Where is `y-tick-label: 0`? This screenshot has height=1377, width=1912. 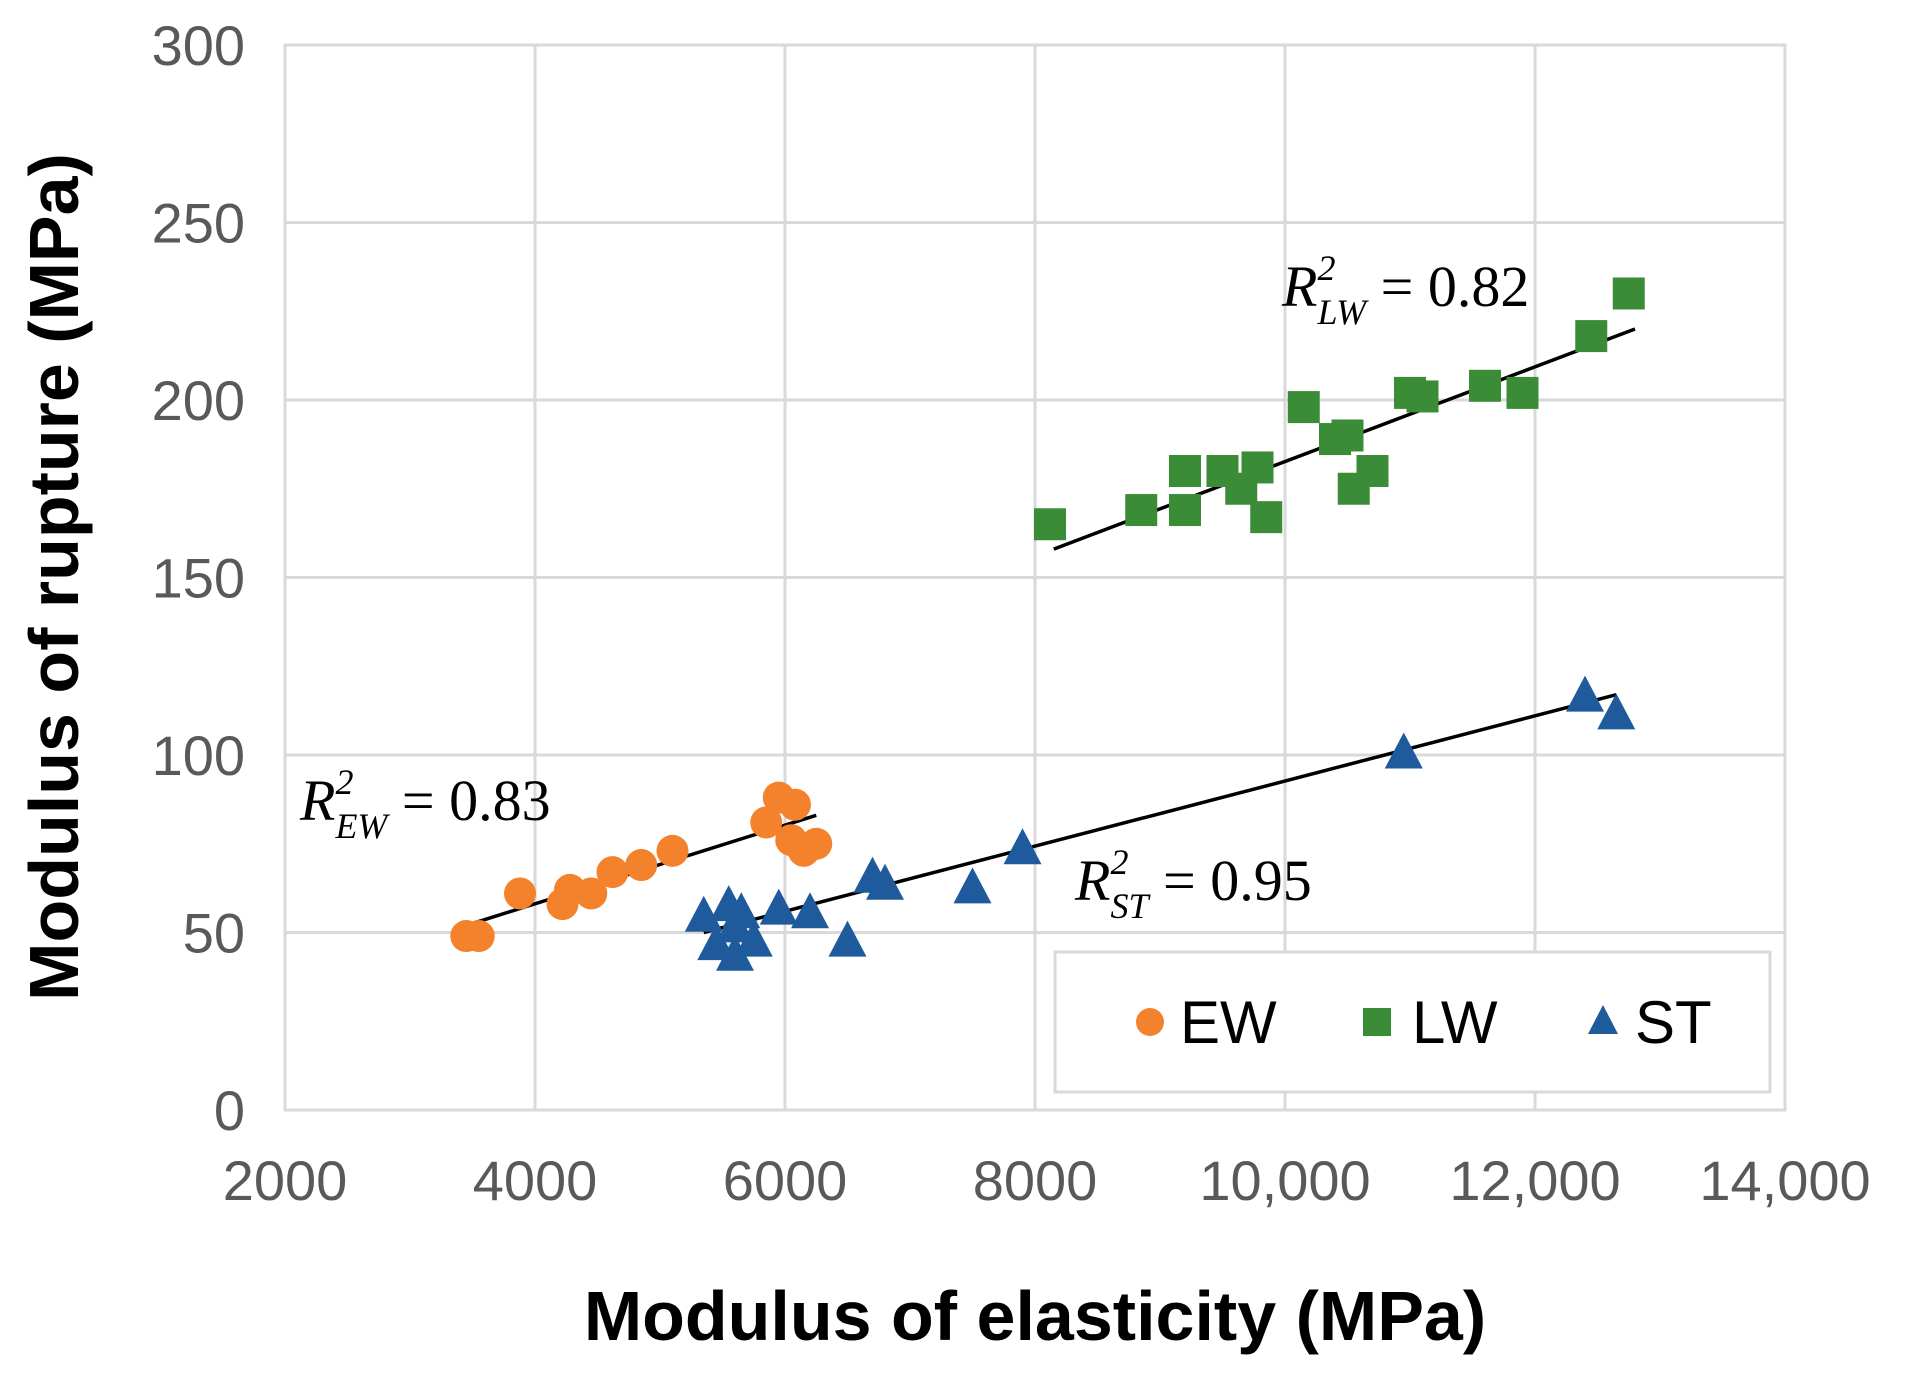 y-tick-label: 0 is located at coordinates (229, 1110).